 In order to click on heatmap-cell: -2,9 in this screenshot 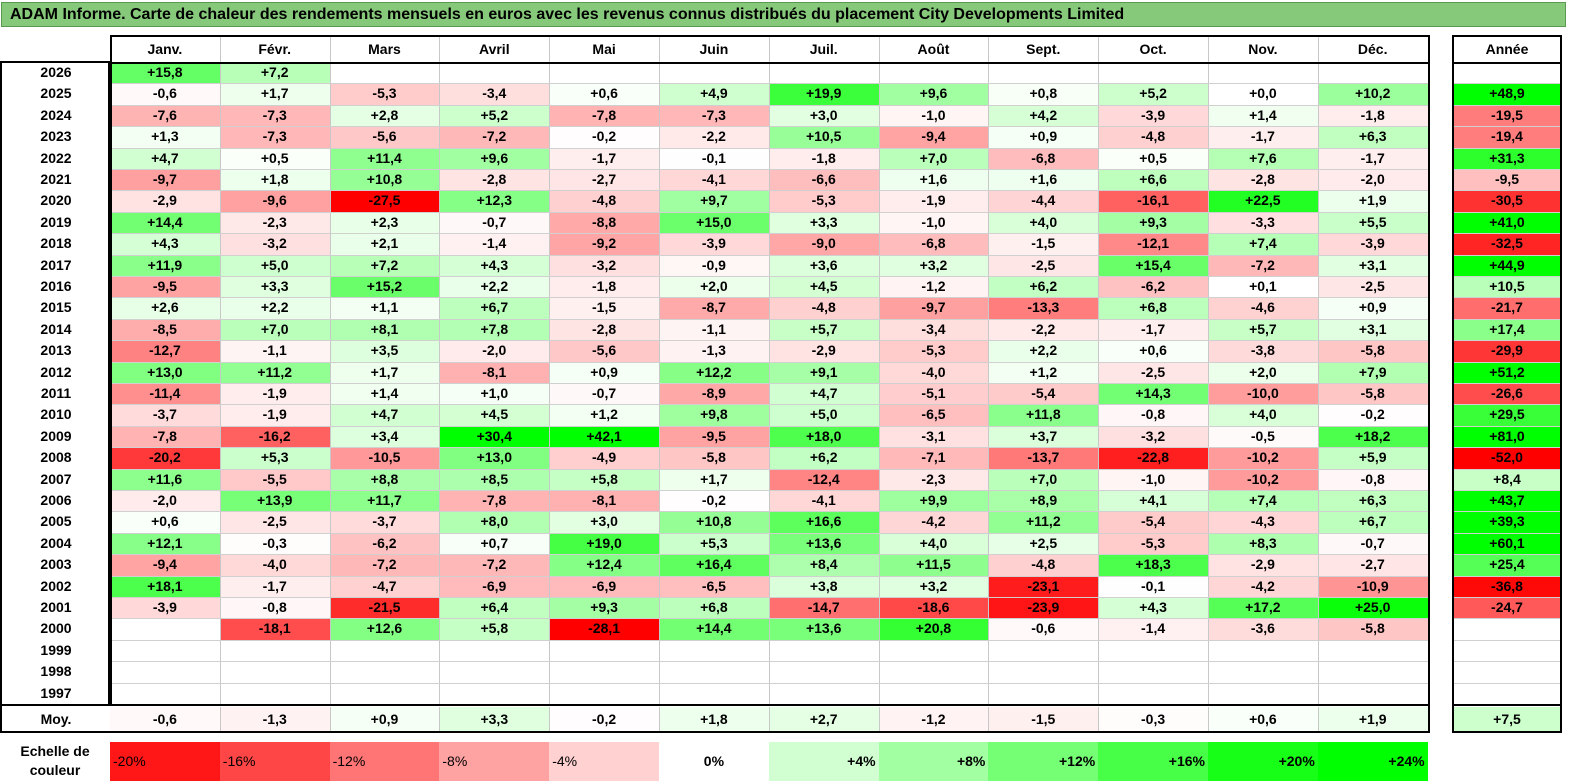, I will do `click(165, 201)`.